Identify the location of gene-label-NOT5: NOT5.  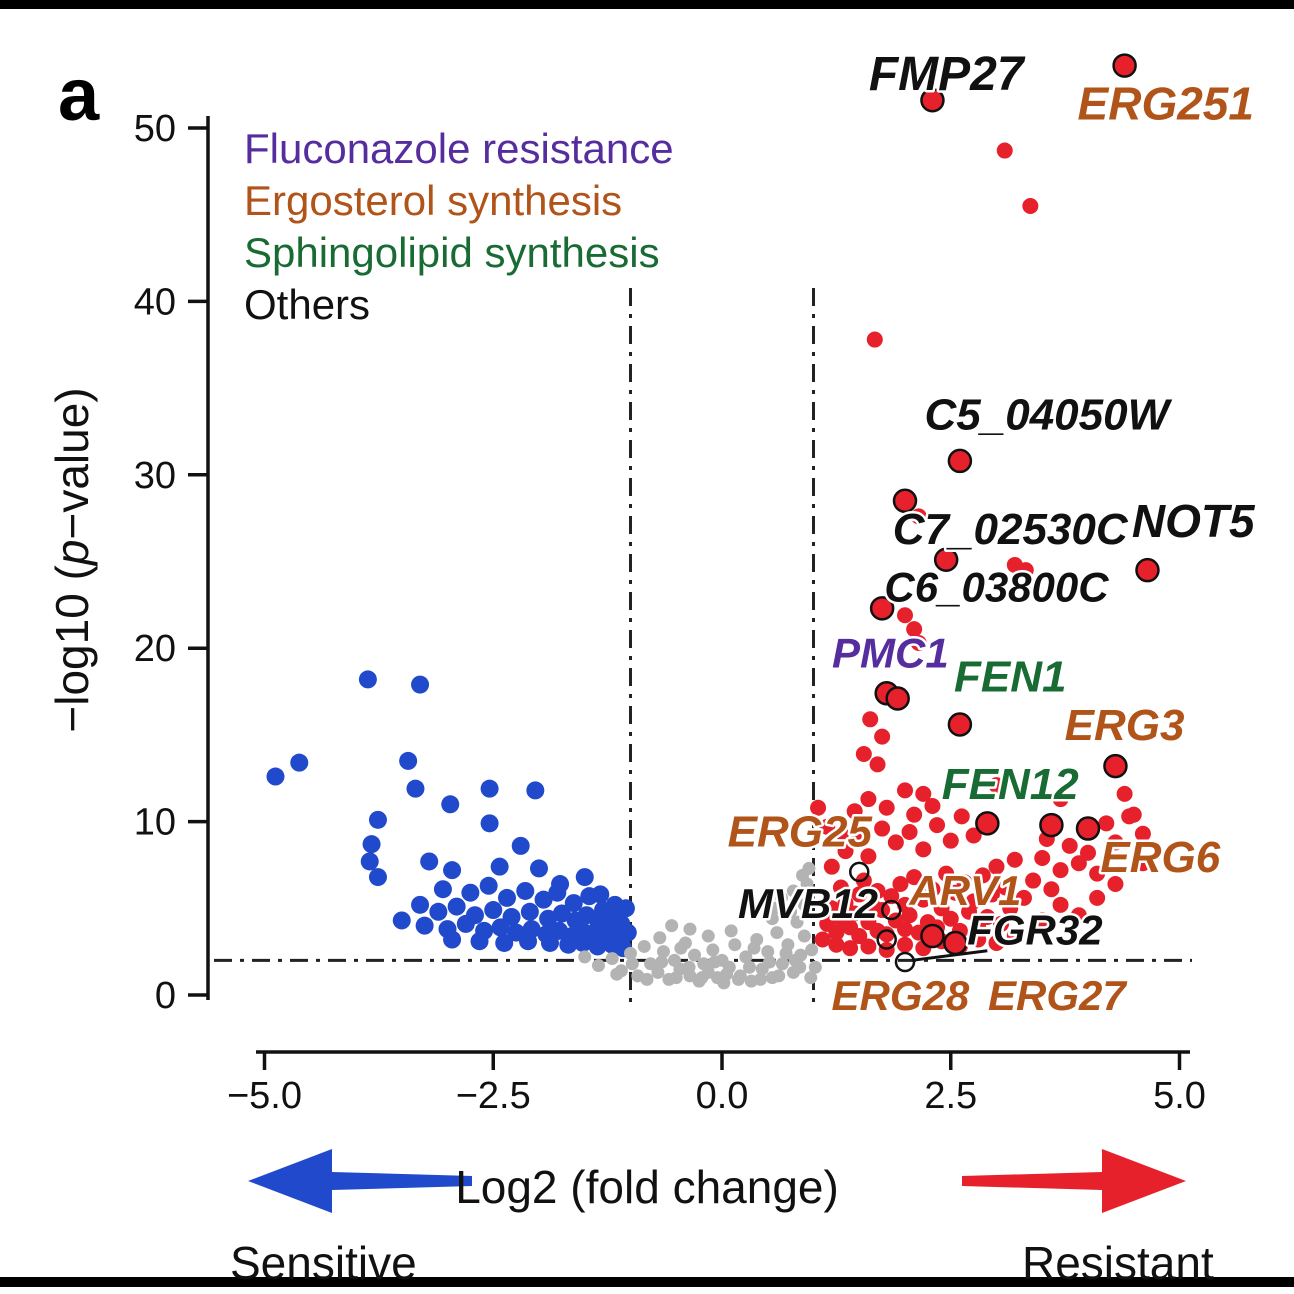
(1194, 521).